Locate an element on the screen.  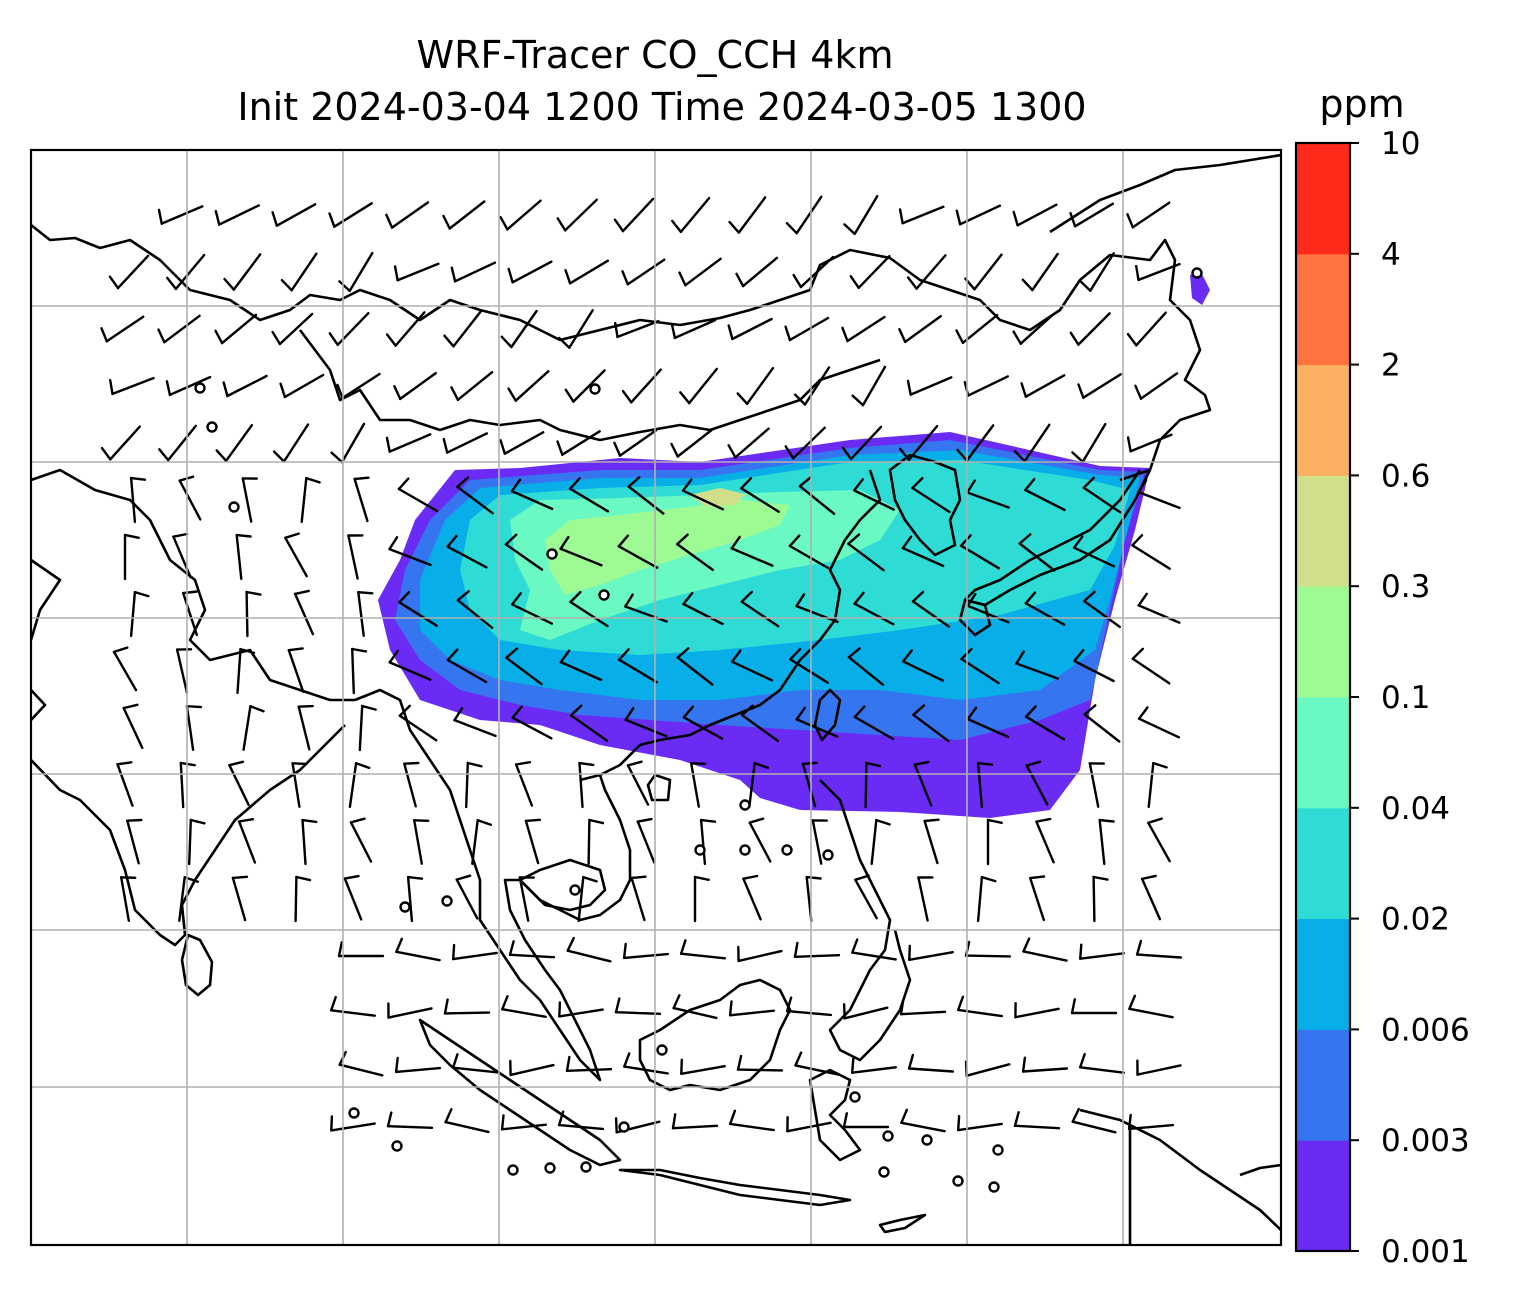
colorbar-tick-label: 0.1 is located at coordinates (1405, 698).